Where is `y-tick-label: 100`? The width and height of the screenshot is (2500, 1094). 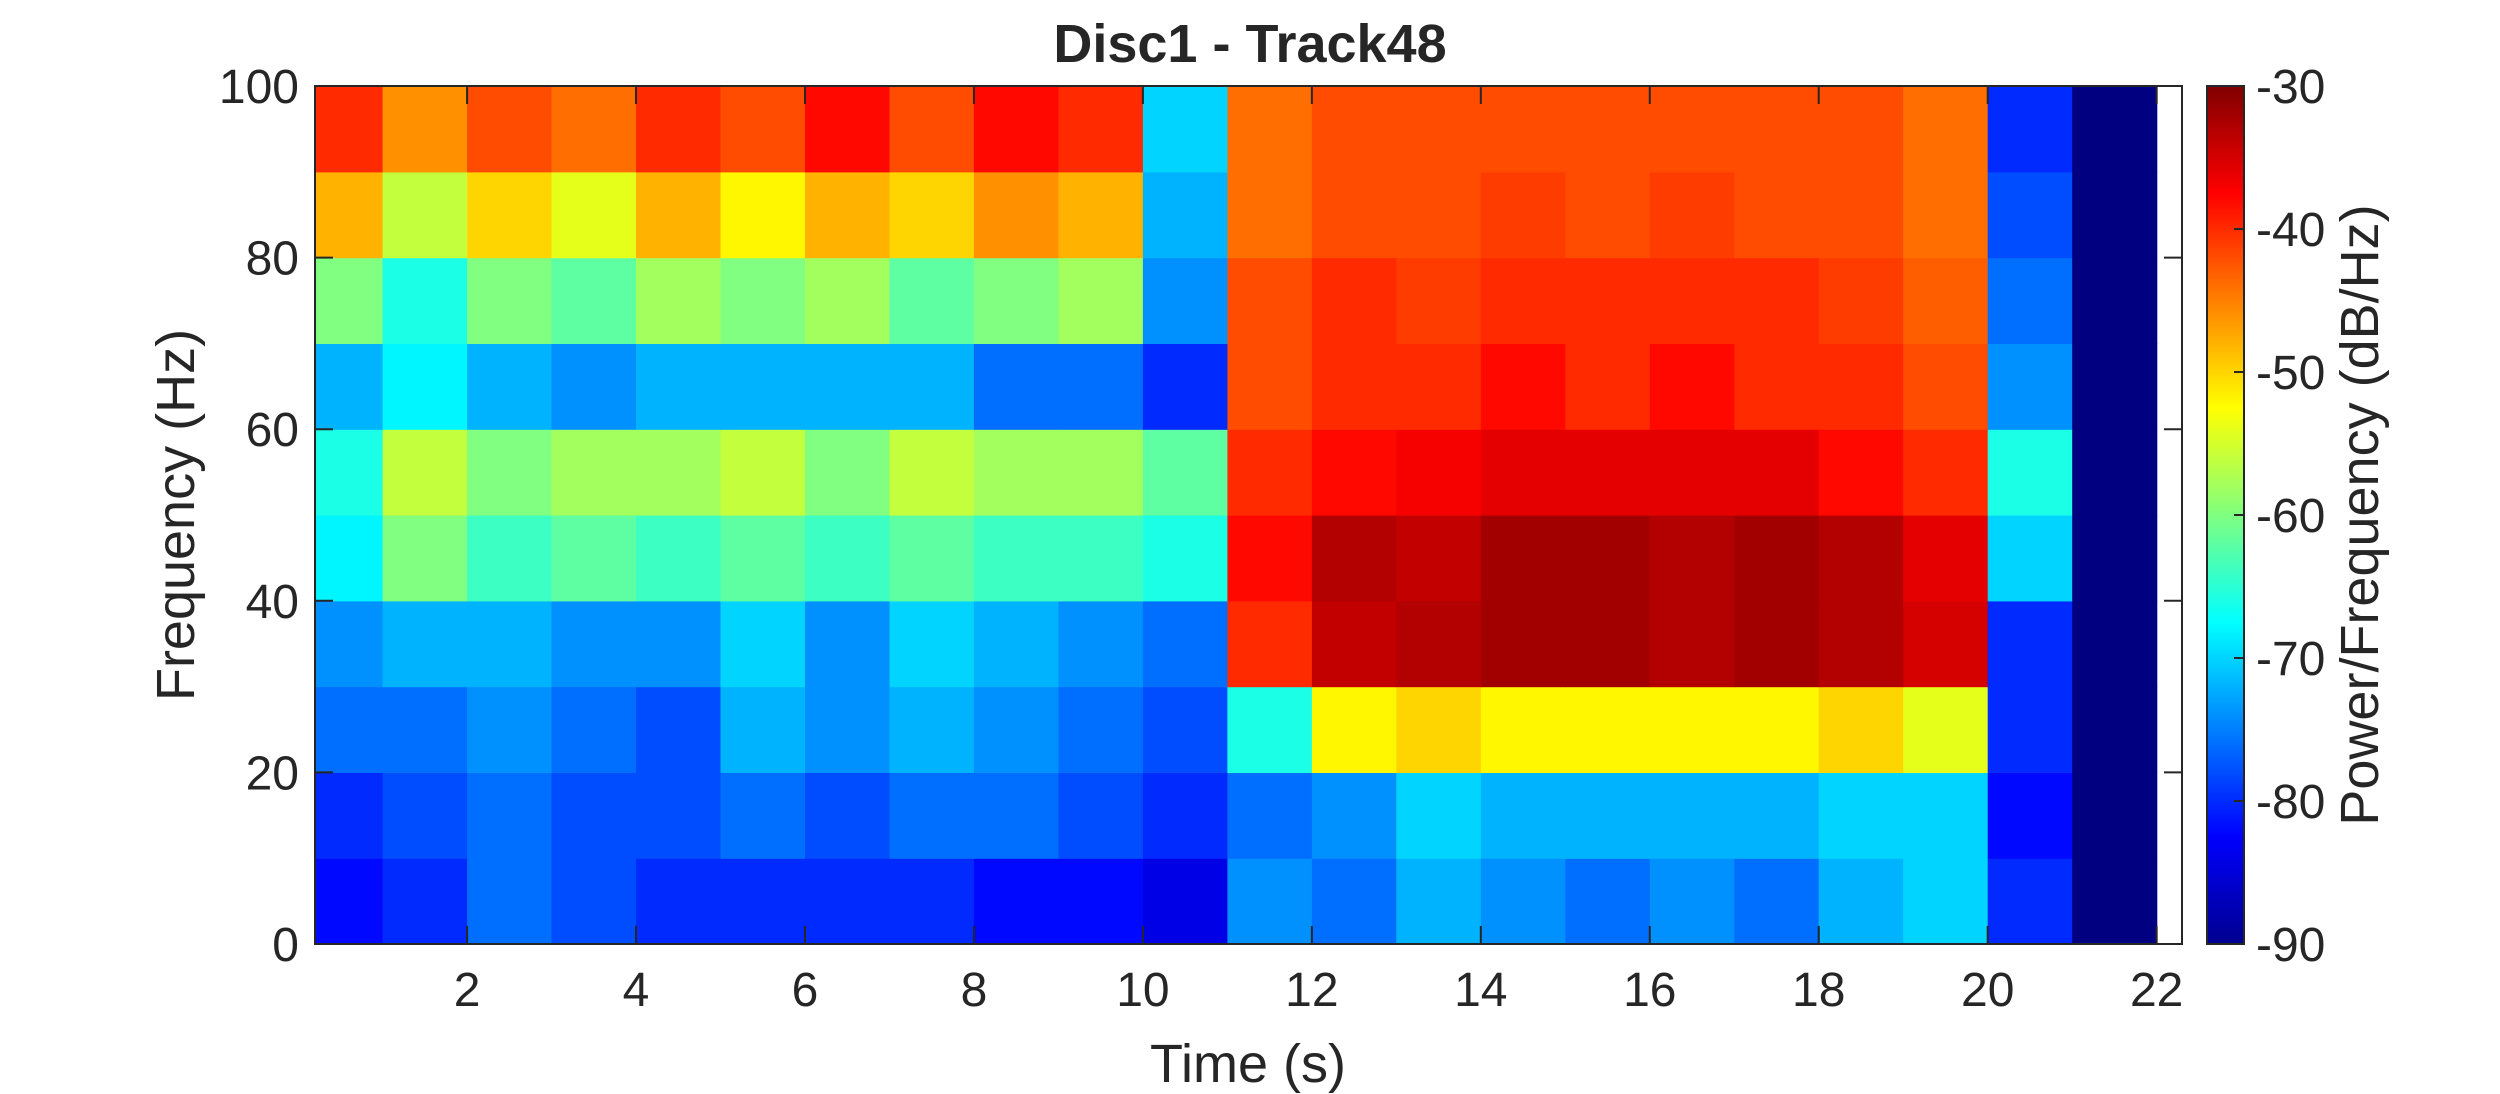 y-tick-label: 100 is located at coordinates (259, 87).